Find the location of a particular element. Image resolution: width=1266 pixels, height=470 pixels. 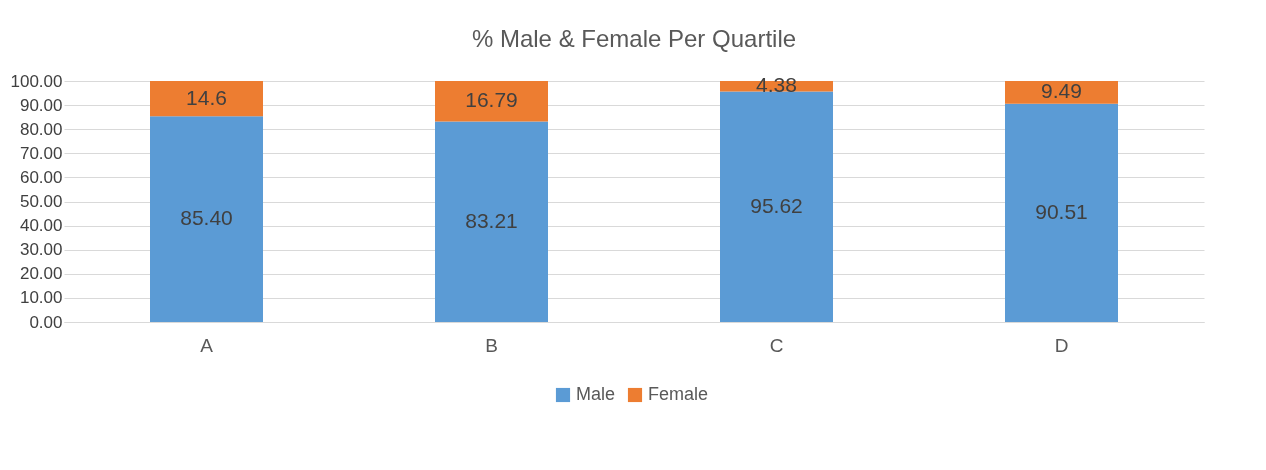

y-tick-label: 0.00 is located at coordinates (46, 322).